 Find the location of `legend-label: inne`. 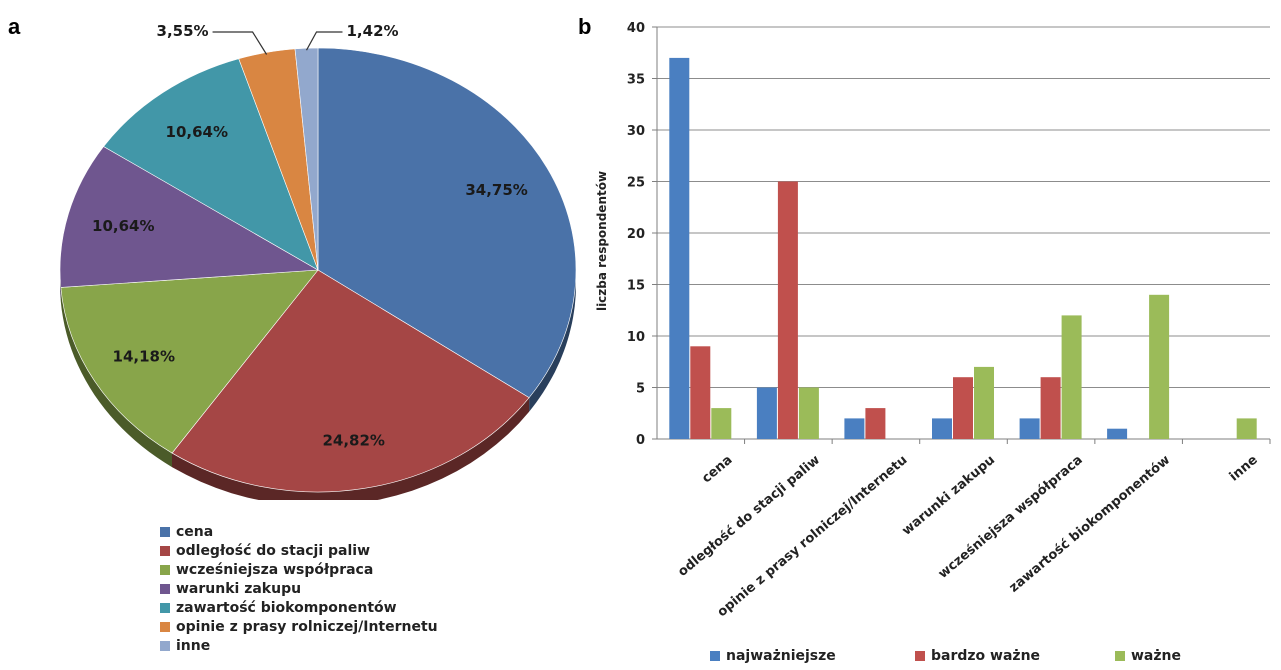

legend-label: inne is located at coordinates (193, 645).